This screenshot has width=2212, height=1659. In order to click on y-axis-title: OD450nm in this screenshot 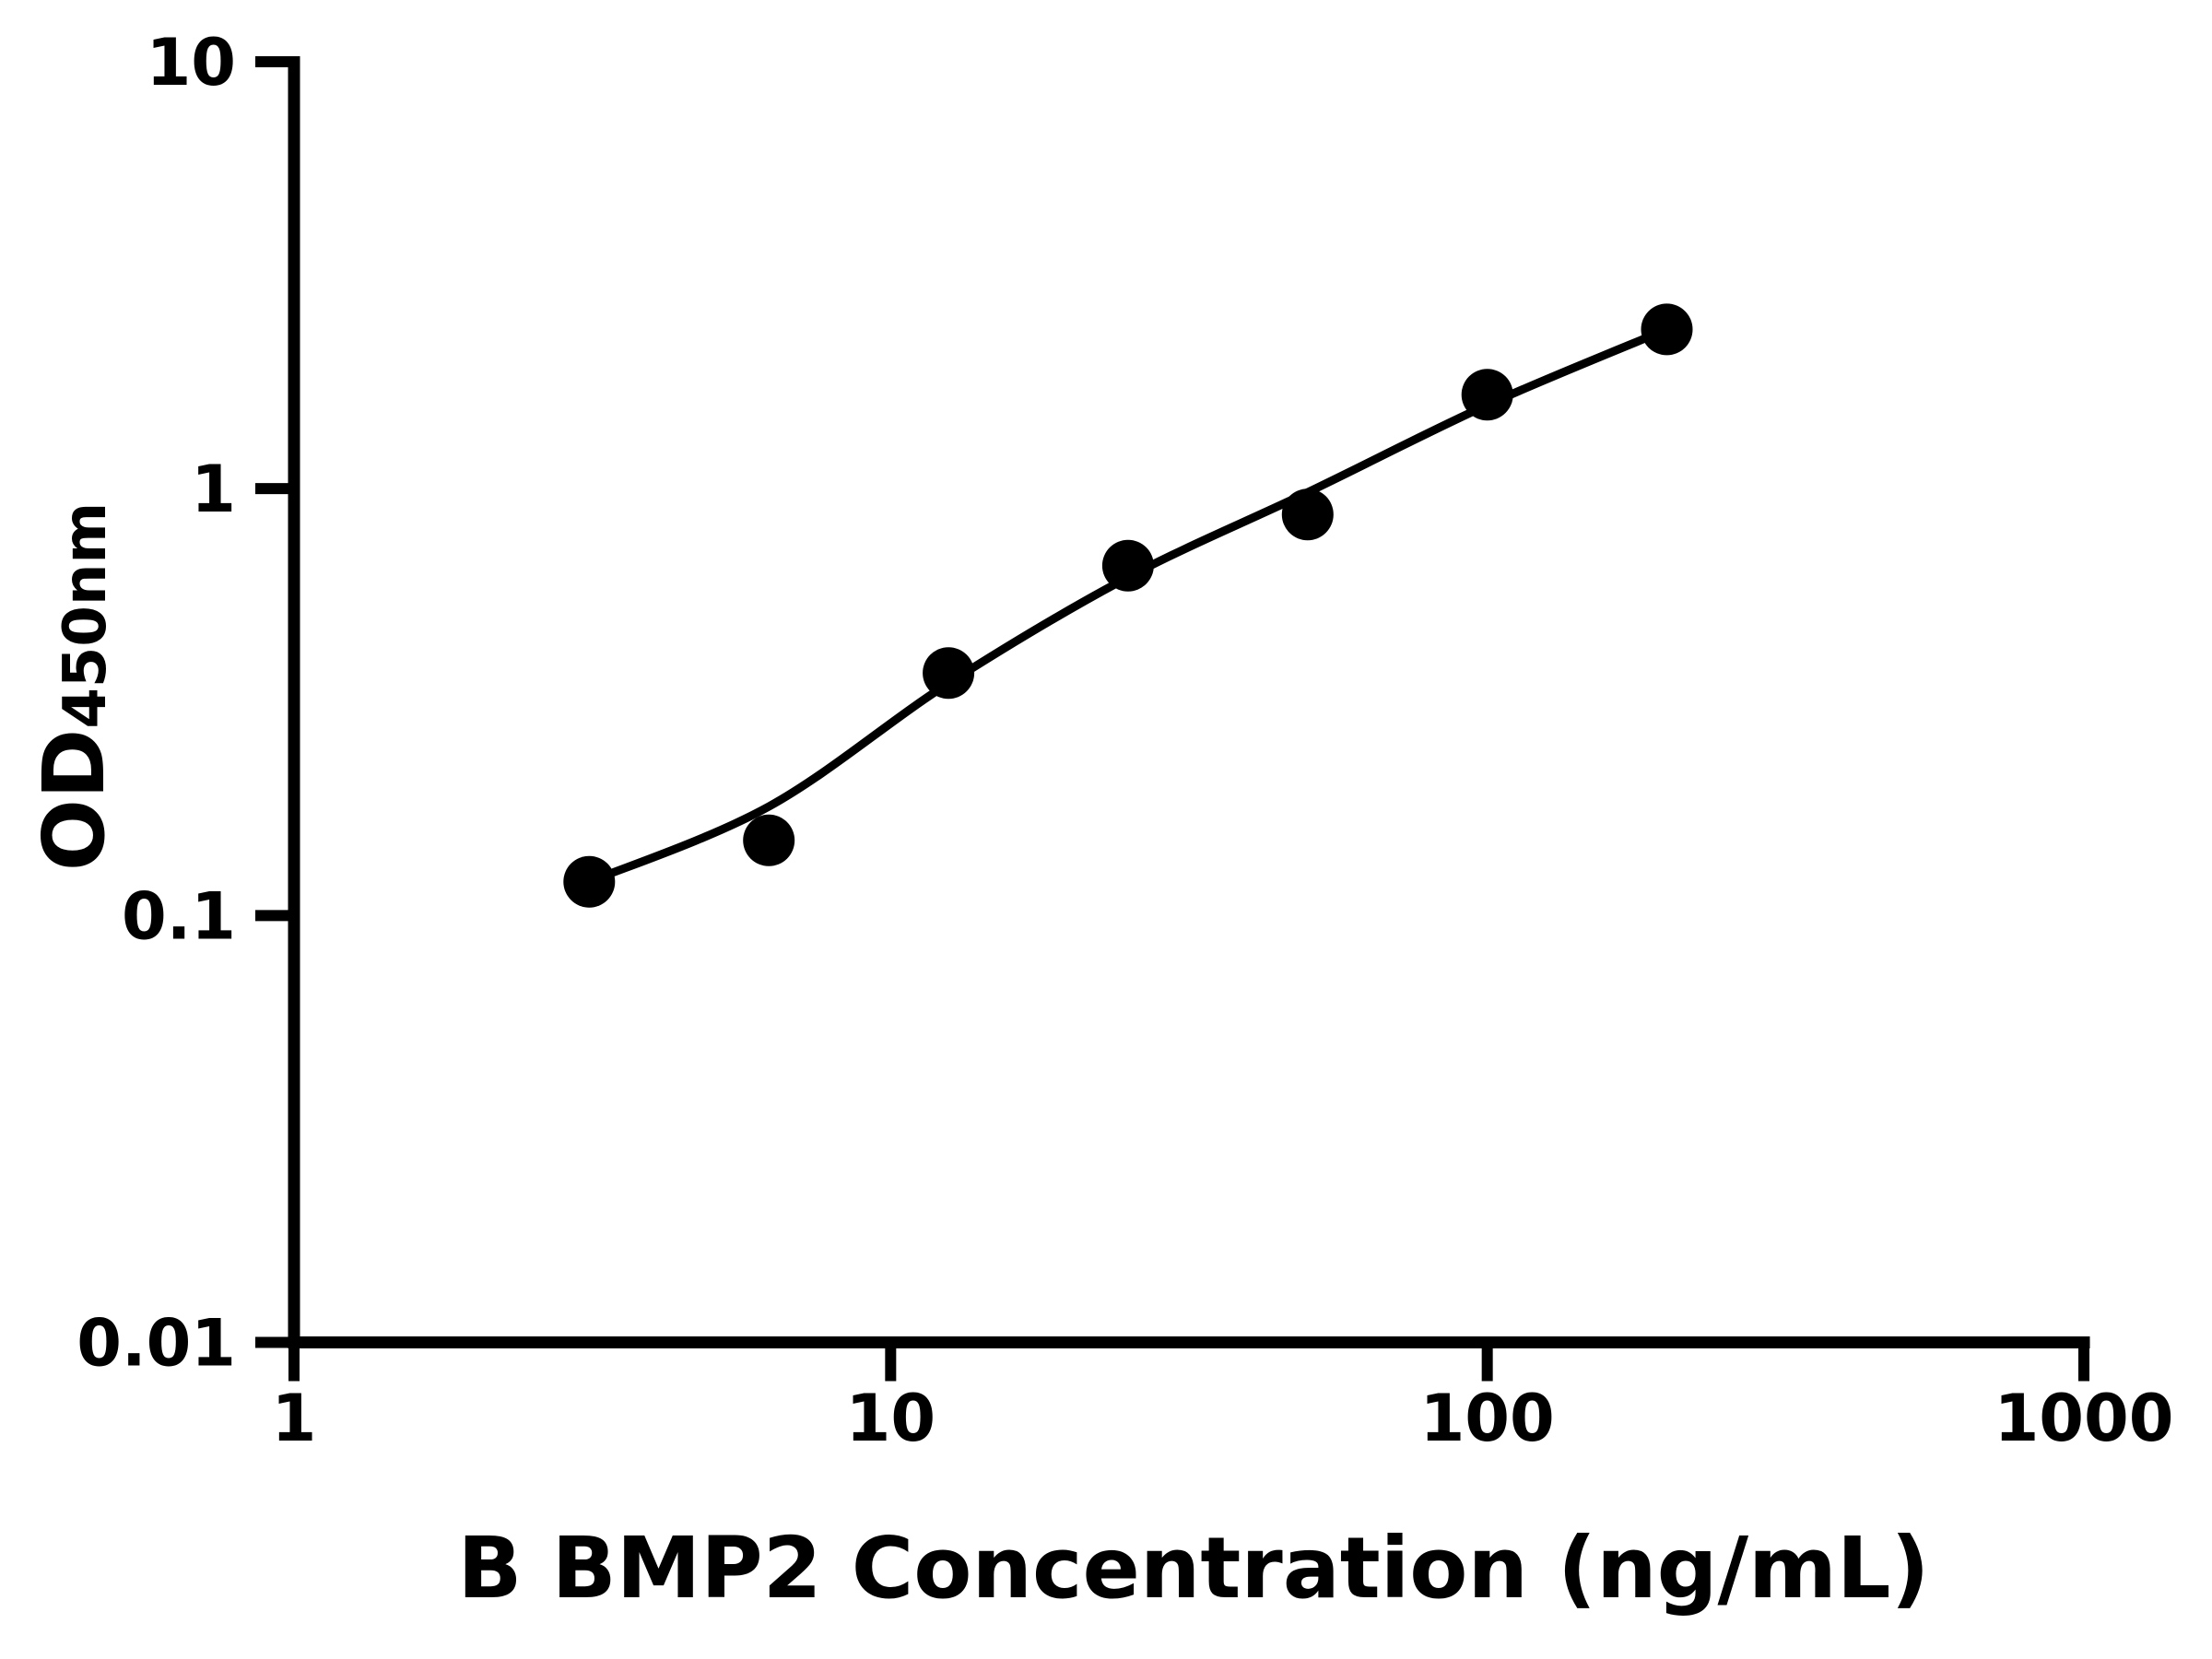, I will do `click(74, 686)`.